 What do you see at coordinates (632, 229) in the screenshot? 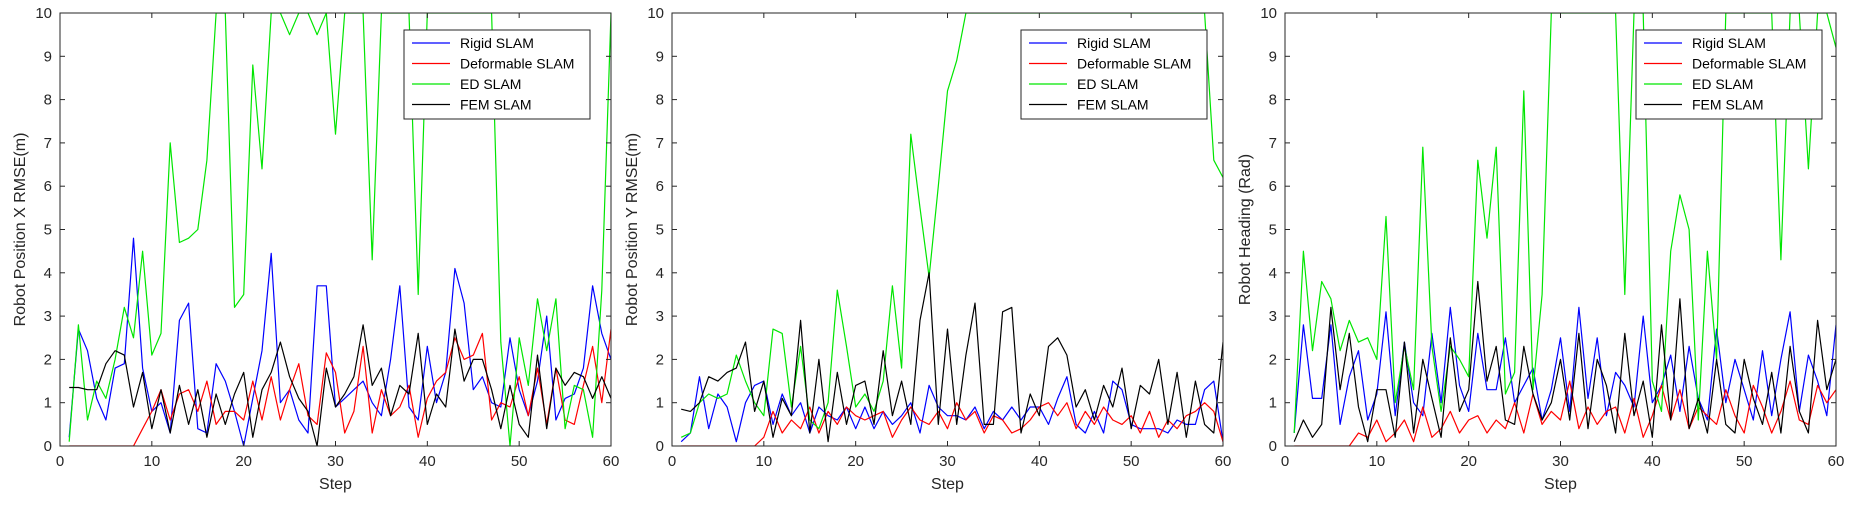
I see `y-axis-label: Robot Position Y RMSE(m)` at bounding box center [632, 229].